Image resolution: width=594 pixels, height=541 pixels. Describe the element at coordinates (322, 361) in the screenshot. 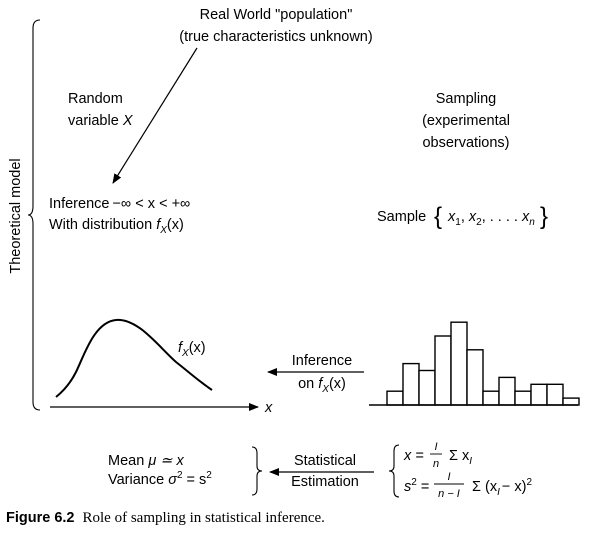

I see `inference-on-label: Inference` at that location.